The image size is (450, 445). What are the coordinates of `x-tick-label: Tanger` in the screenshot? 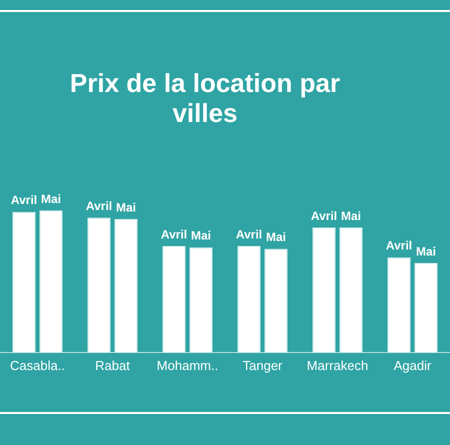 It's located at (263, 365).